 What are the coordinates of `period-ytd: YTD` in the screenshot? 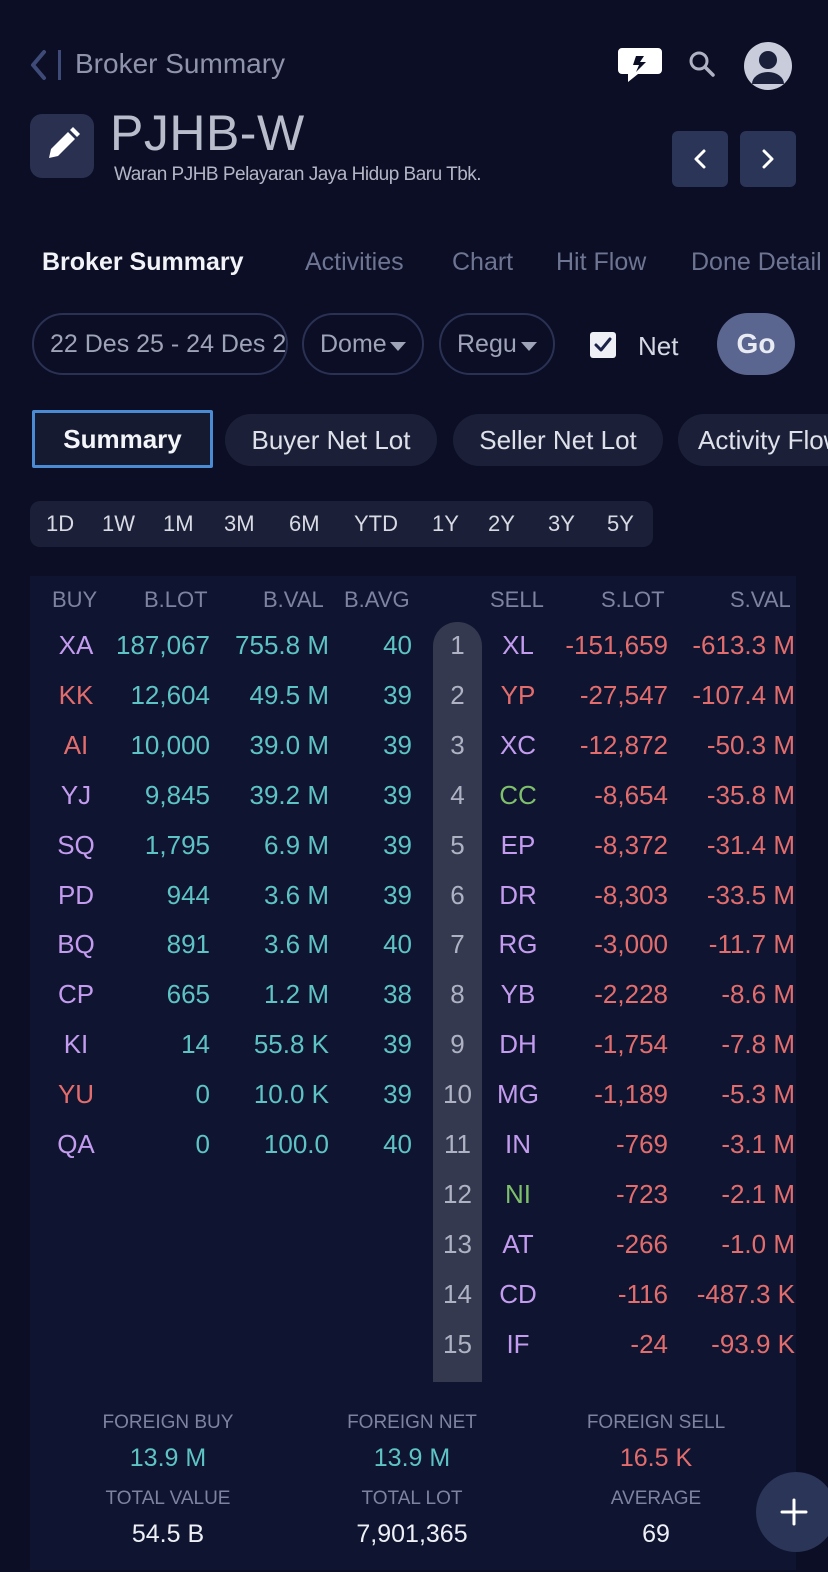 It's located at (376, 523).